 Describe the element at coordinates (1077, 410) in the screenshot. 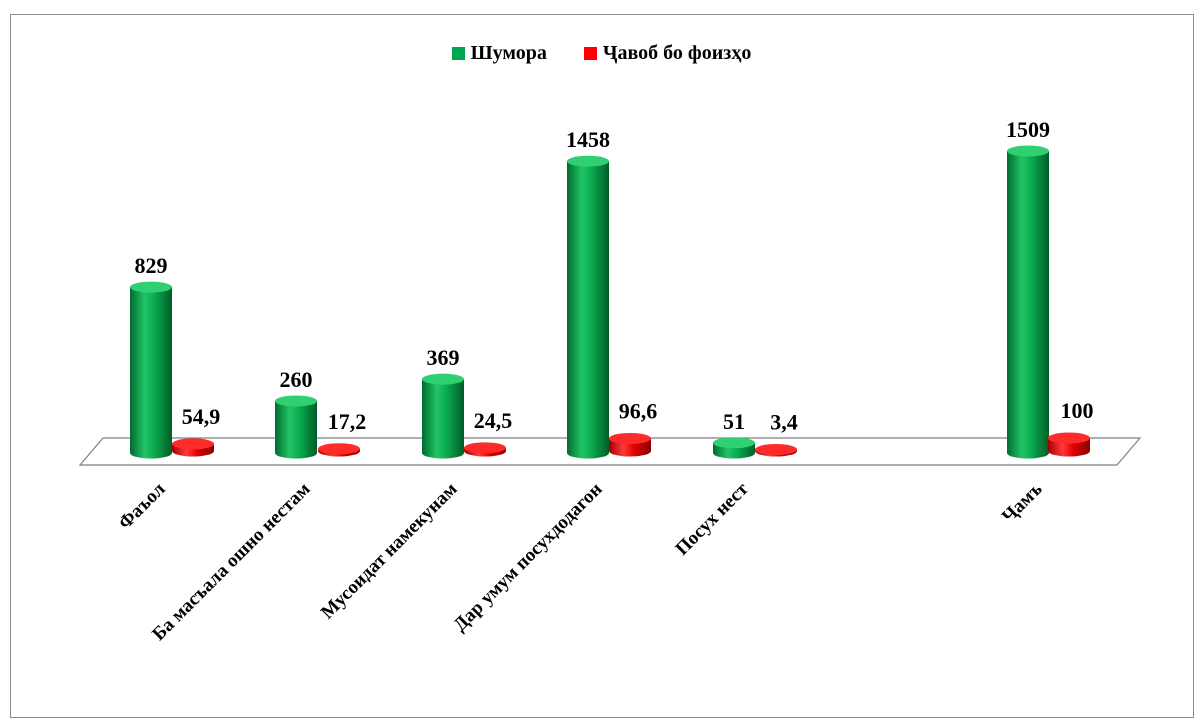

I see `data-label-percent-5: 100` at that location.